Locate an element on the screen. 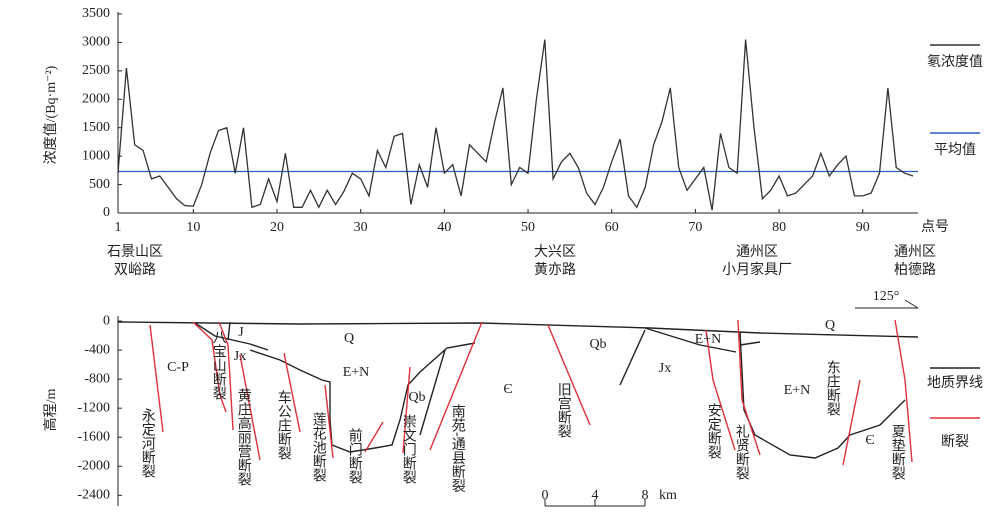 The width and height of the screenshot is (1000, 518). y-tick-label: 3500 is located at coordinates (96, 13).